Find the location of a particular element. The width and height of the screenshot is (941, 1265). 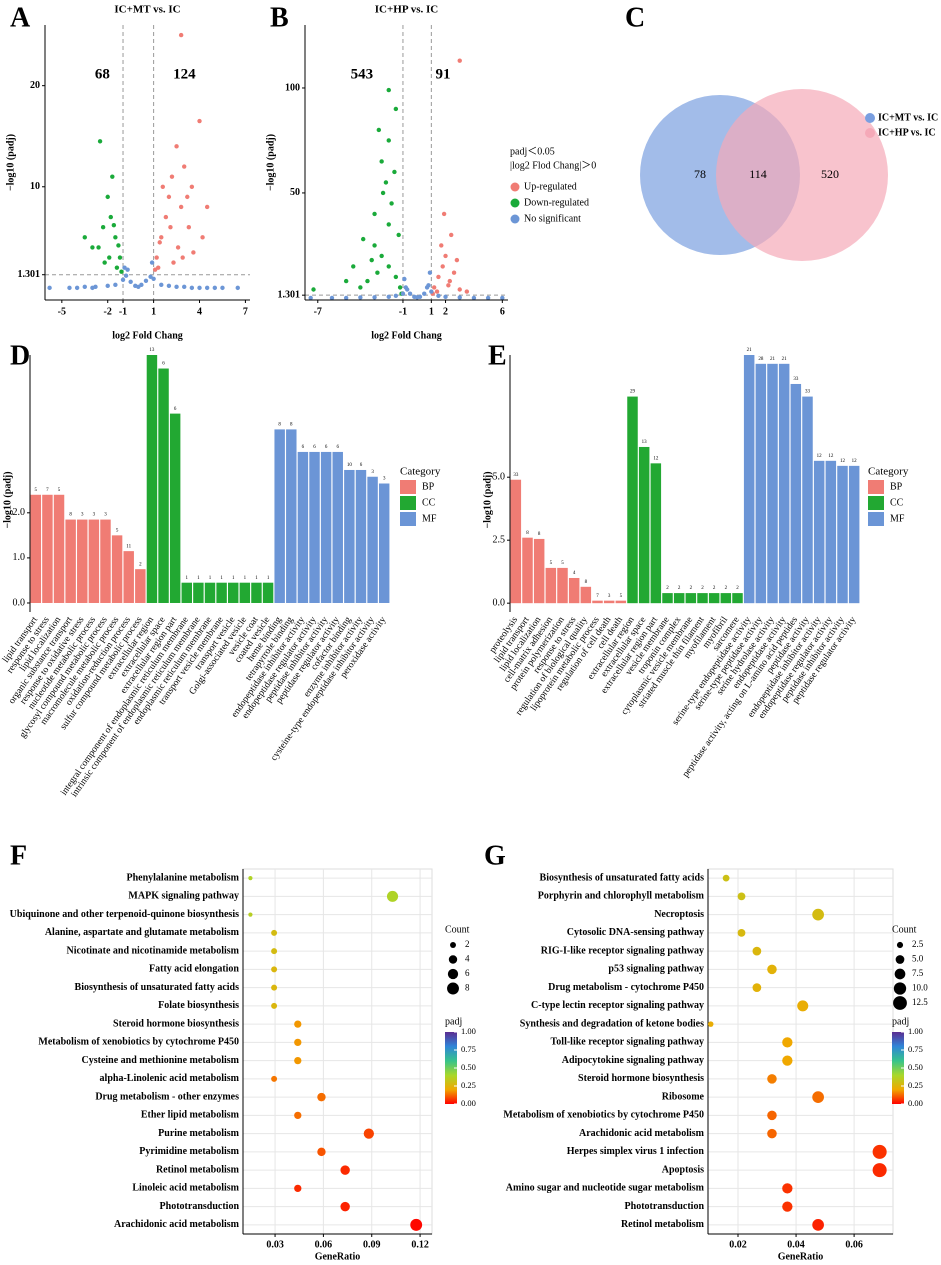

bar-count: 8 is located at coordinates (70, 515).